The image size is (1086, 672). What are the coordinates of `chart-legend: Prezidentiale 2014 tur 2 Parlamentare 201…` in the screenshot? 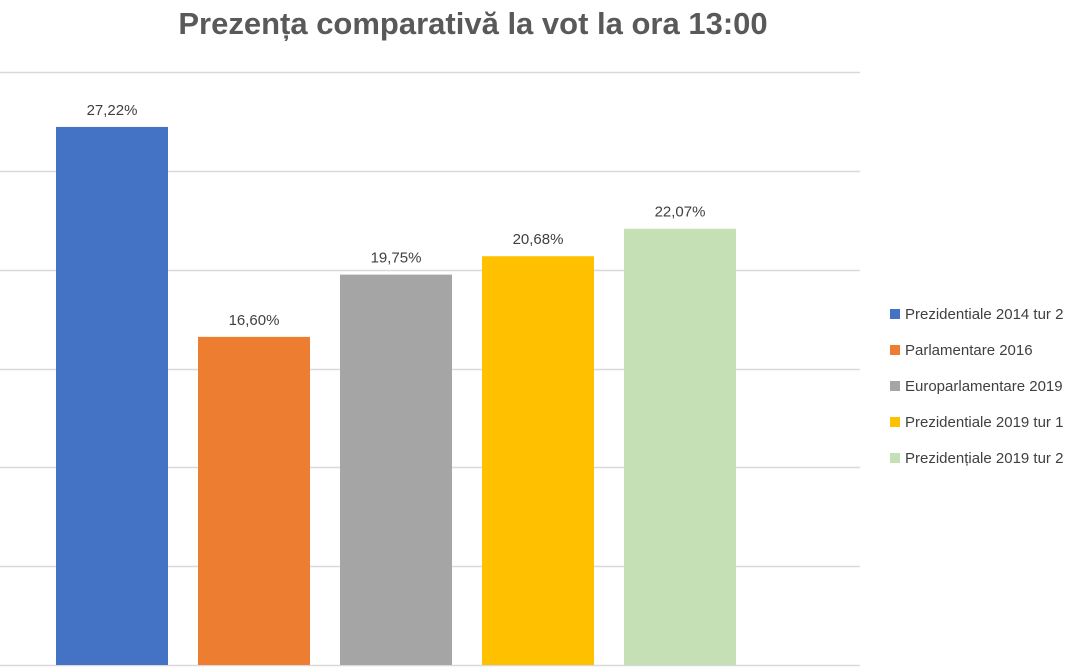 It's located at (988, 395).